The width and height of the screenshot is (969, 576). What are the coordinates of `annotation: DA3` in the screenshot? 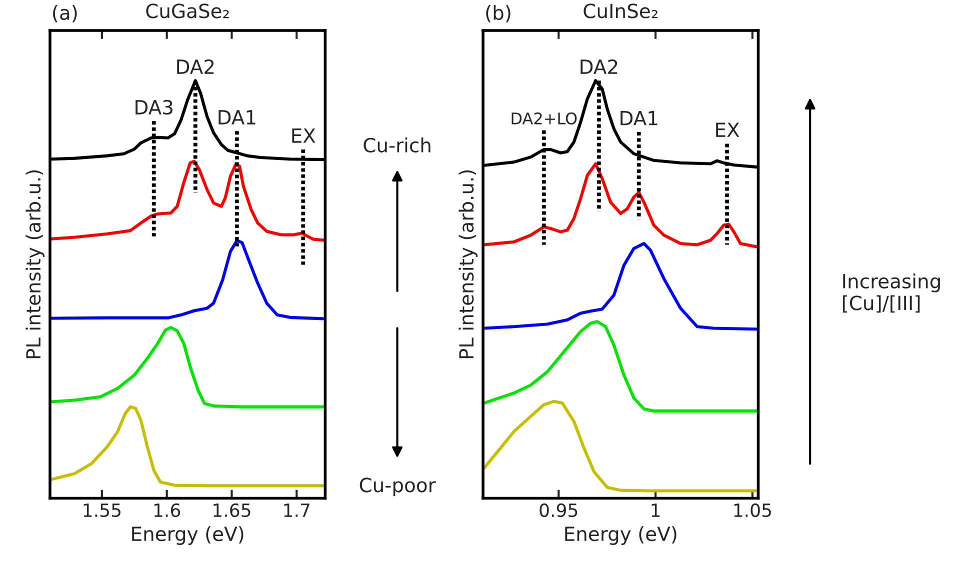 It's located at (154, 107).